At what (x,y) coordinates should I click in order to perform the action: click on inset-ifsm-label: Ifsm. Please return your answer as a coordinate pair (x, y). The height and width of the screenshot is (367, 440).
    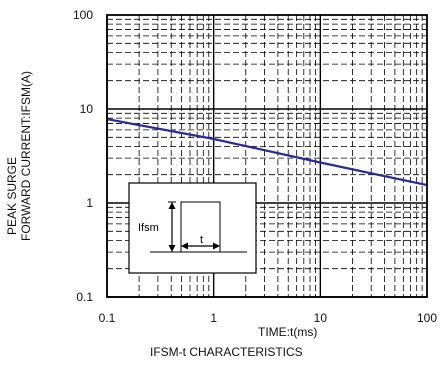
    Looking at the image, I should click on (148, 228).